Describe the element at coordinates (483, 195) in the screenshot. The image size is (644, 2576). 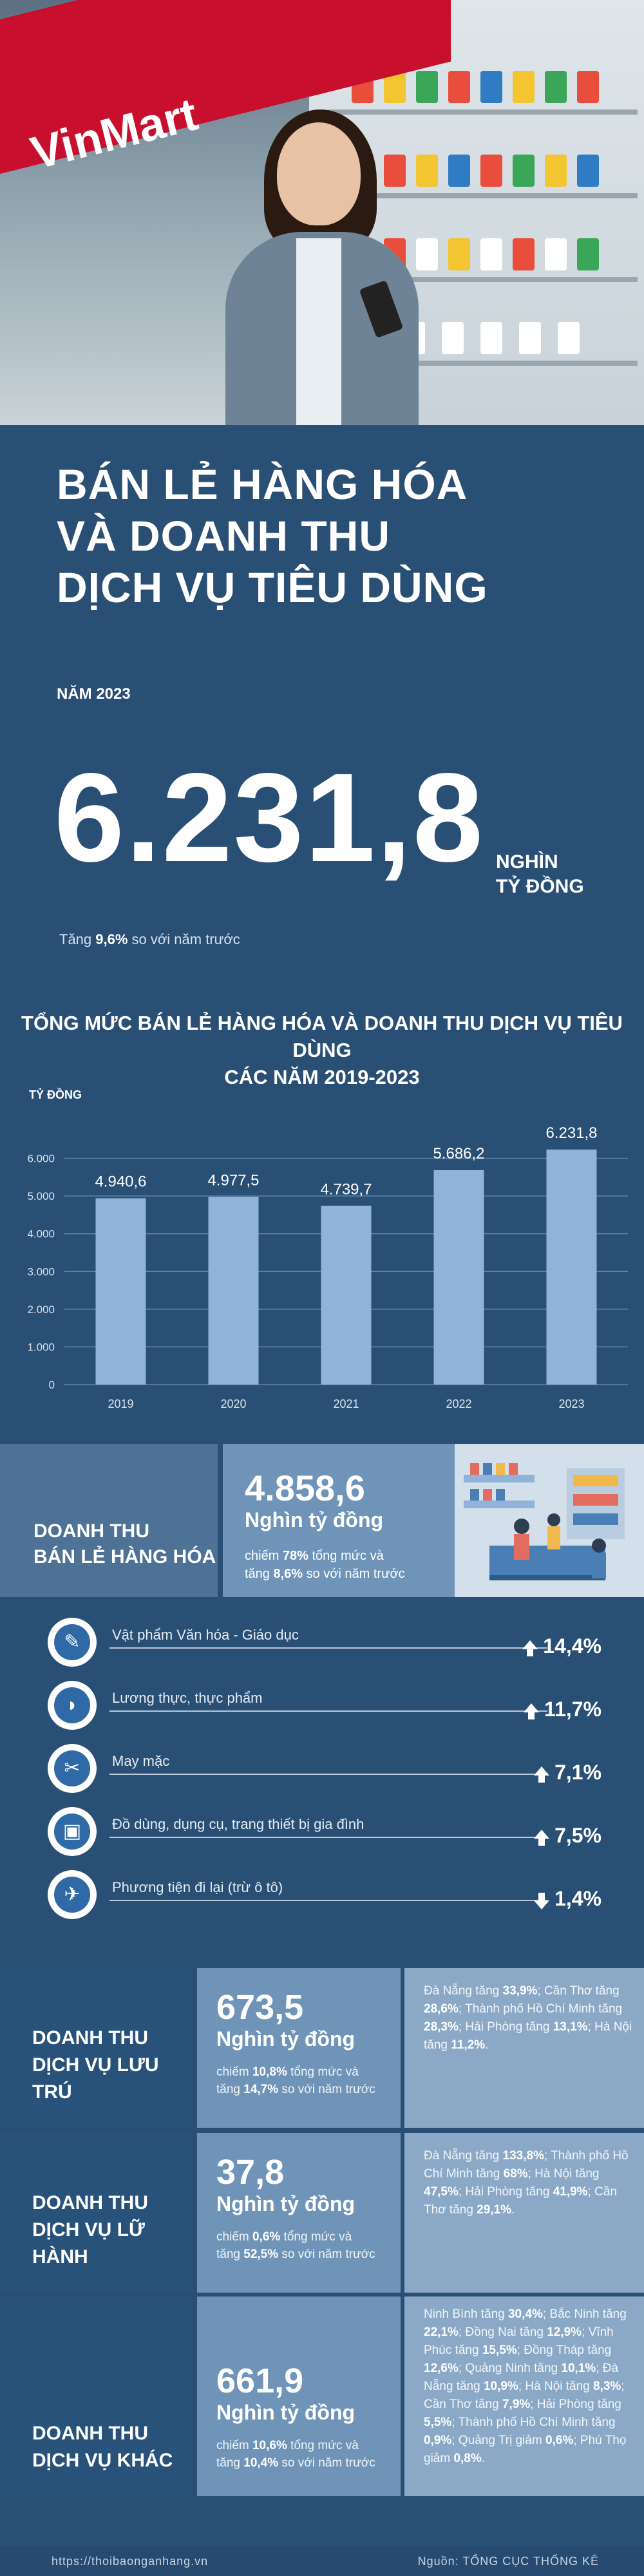
I see `shelf` at that location.